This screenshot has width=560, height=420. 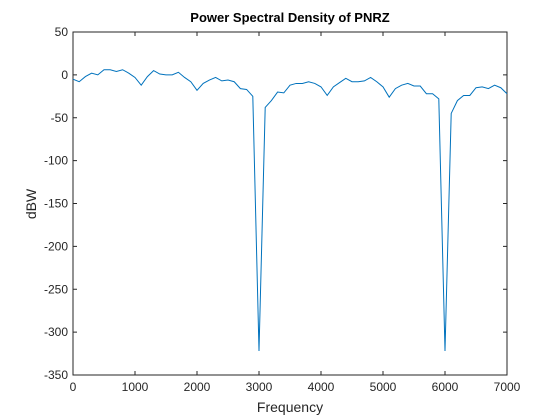 What do you see at coordinates (73, 387) in the screenshot?
I see `x-tick-label: 0` at bounding box center [73, 387].